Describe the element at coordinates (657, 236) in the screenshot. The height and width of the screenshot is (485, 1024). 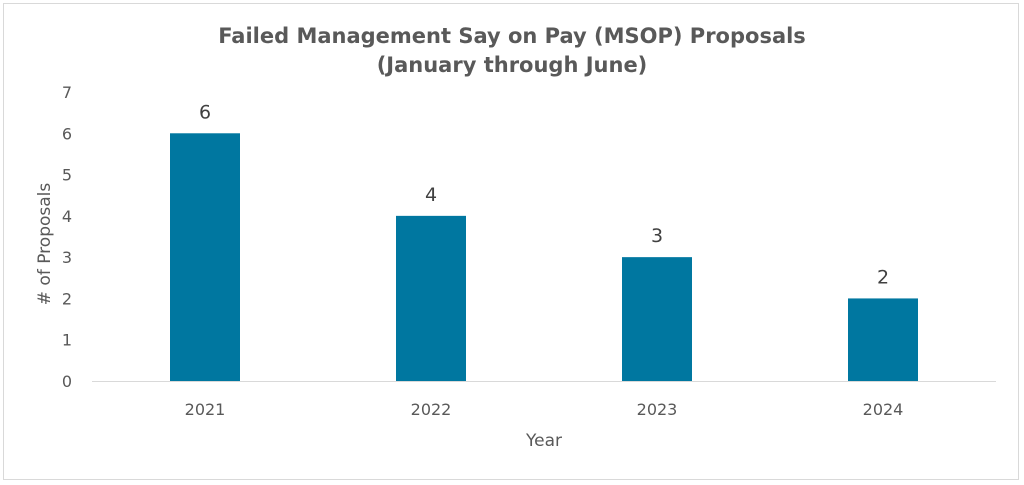
I see `bar-value-label: 3` at that location.